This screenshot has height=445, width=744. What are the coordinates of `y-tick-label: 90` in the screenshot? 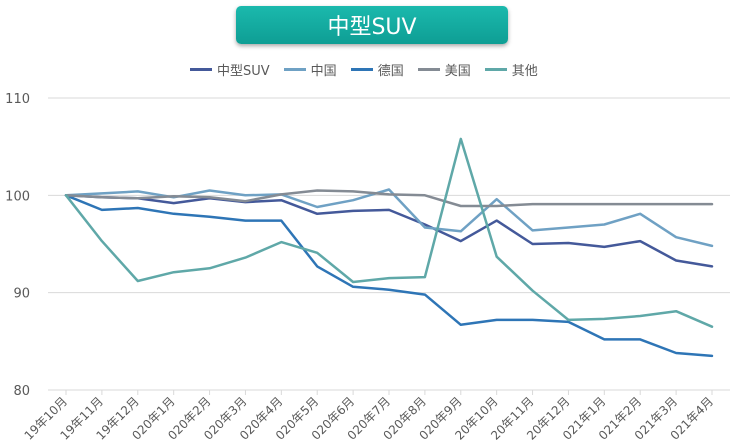 It's located at (21, 294).